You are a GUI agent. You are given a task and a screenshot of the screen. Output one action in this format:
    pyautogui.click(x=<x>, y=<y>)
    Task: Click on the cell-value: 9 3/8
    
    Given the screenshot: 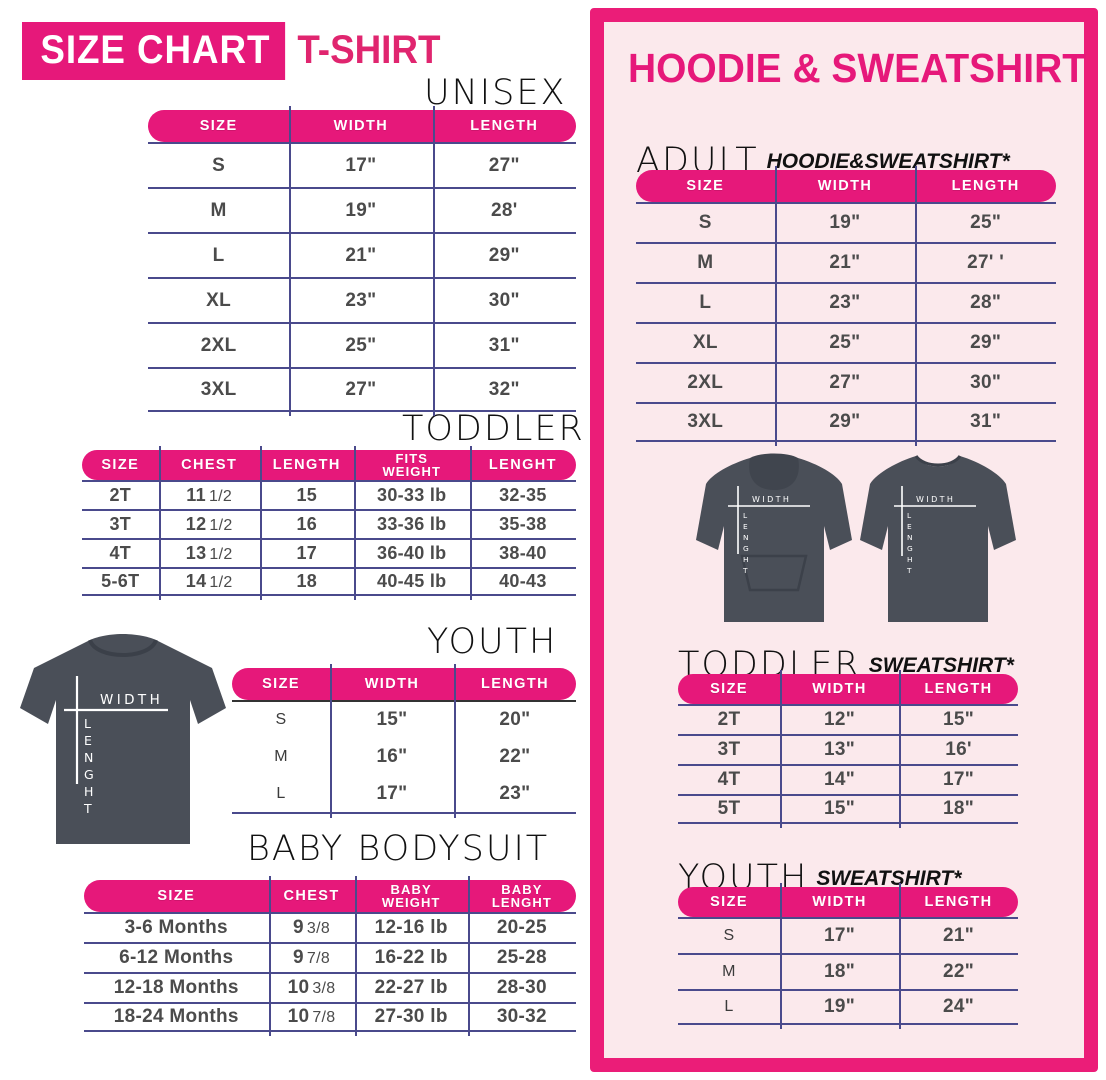 What is the action you would take?
    pyautogui.click(x=312, y=927)
    